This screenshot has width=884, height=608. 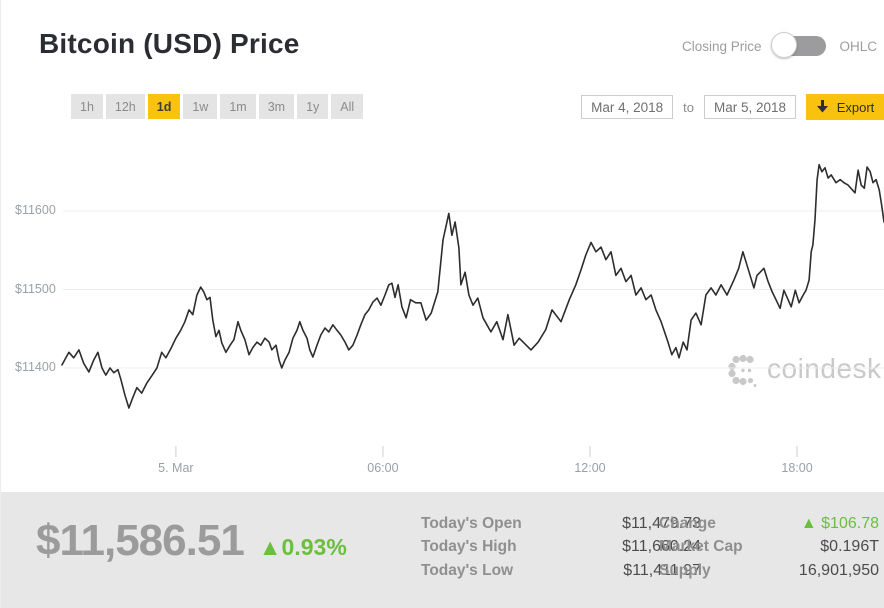 I want to click on stat-value: $11,479.73, so click(x=661, y=523).